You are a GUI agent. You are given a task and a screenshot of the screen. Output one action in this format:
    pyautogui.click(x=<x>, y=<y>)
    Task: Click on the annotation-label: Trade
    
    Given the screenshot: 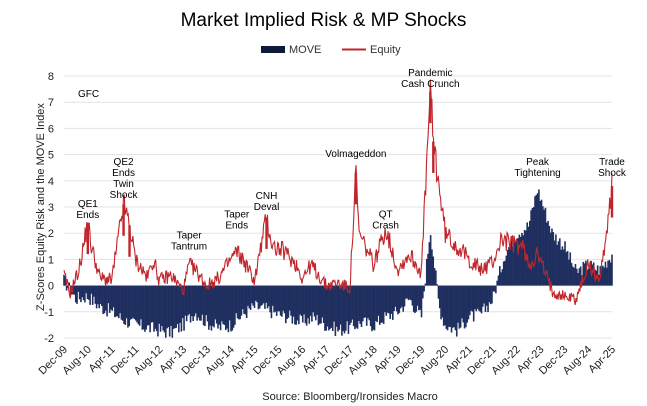 What is the action you would take?
    pyautogui.click(x=612, y=162)
    